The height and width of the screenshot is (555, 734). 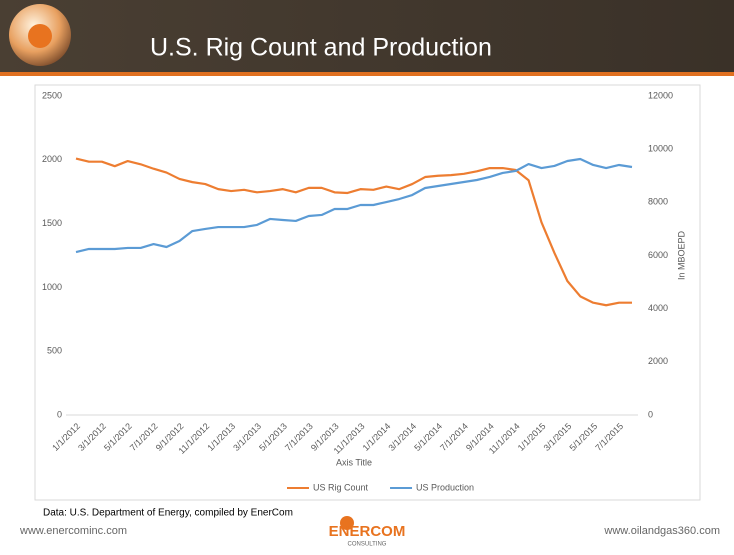 What do you see at coordinates (52, 159) in the screenshot?
I see `y-tick-label: 2000` at bounding box center [52, 159].